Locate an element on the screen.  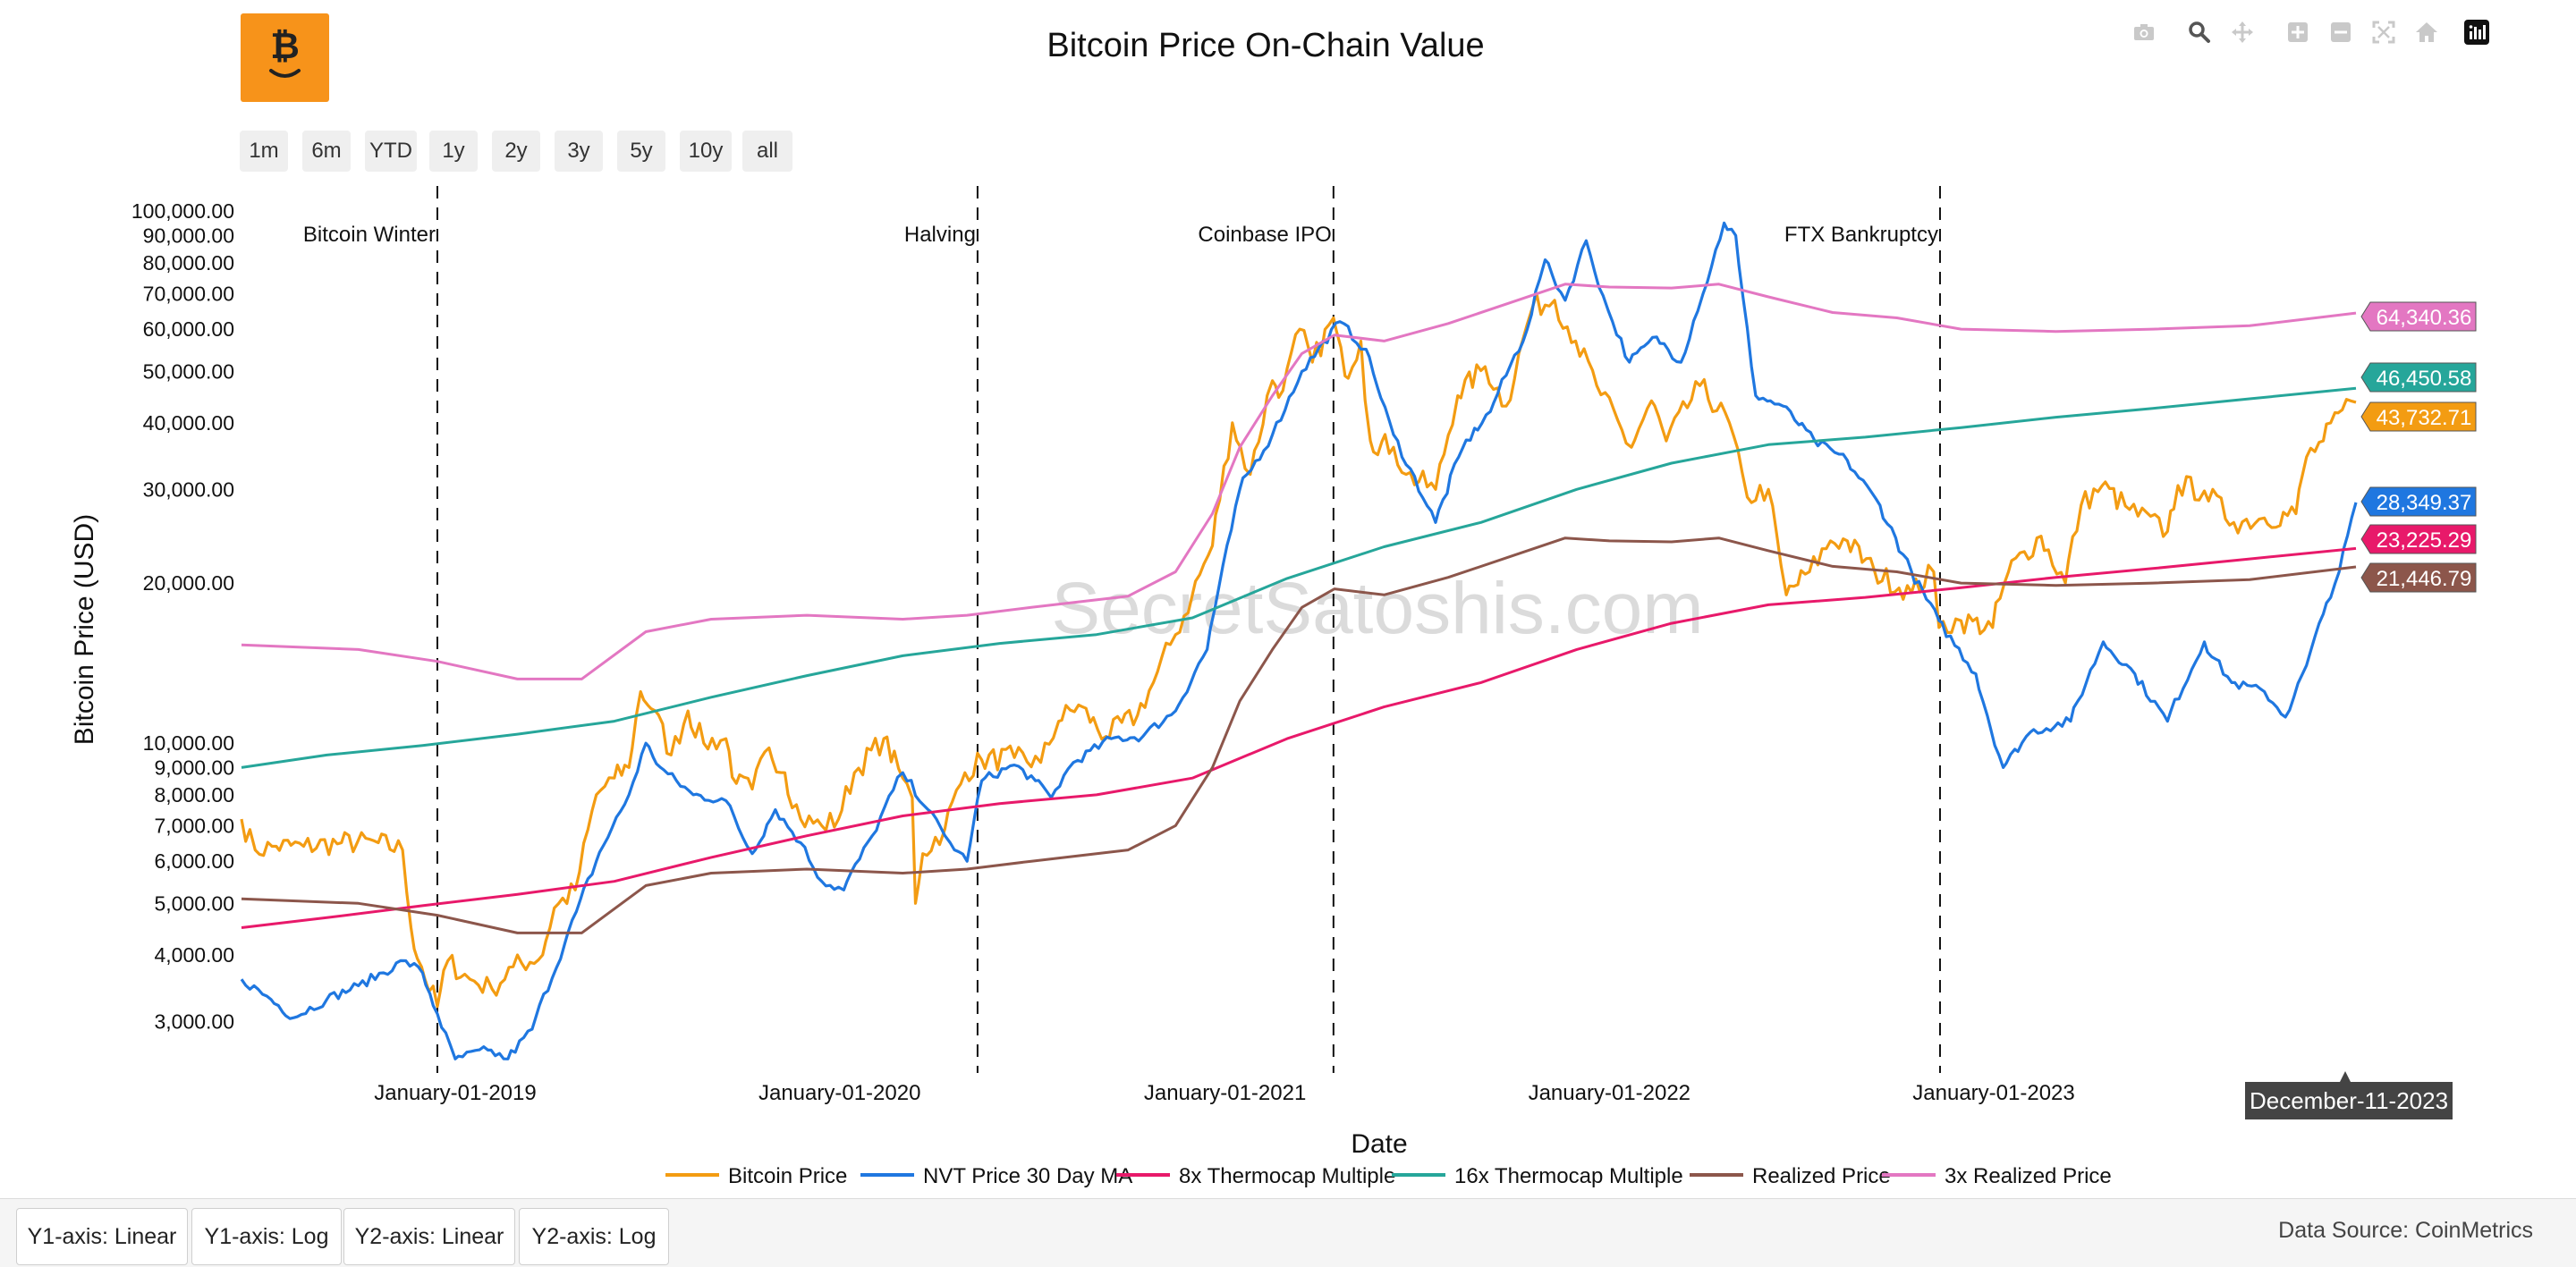
y-tick-label: 4,000.00 is located at coordinates (194, 955).